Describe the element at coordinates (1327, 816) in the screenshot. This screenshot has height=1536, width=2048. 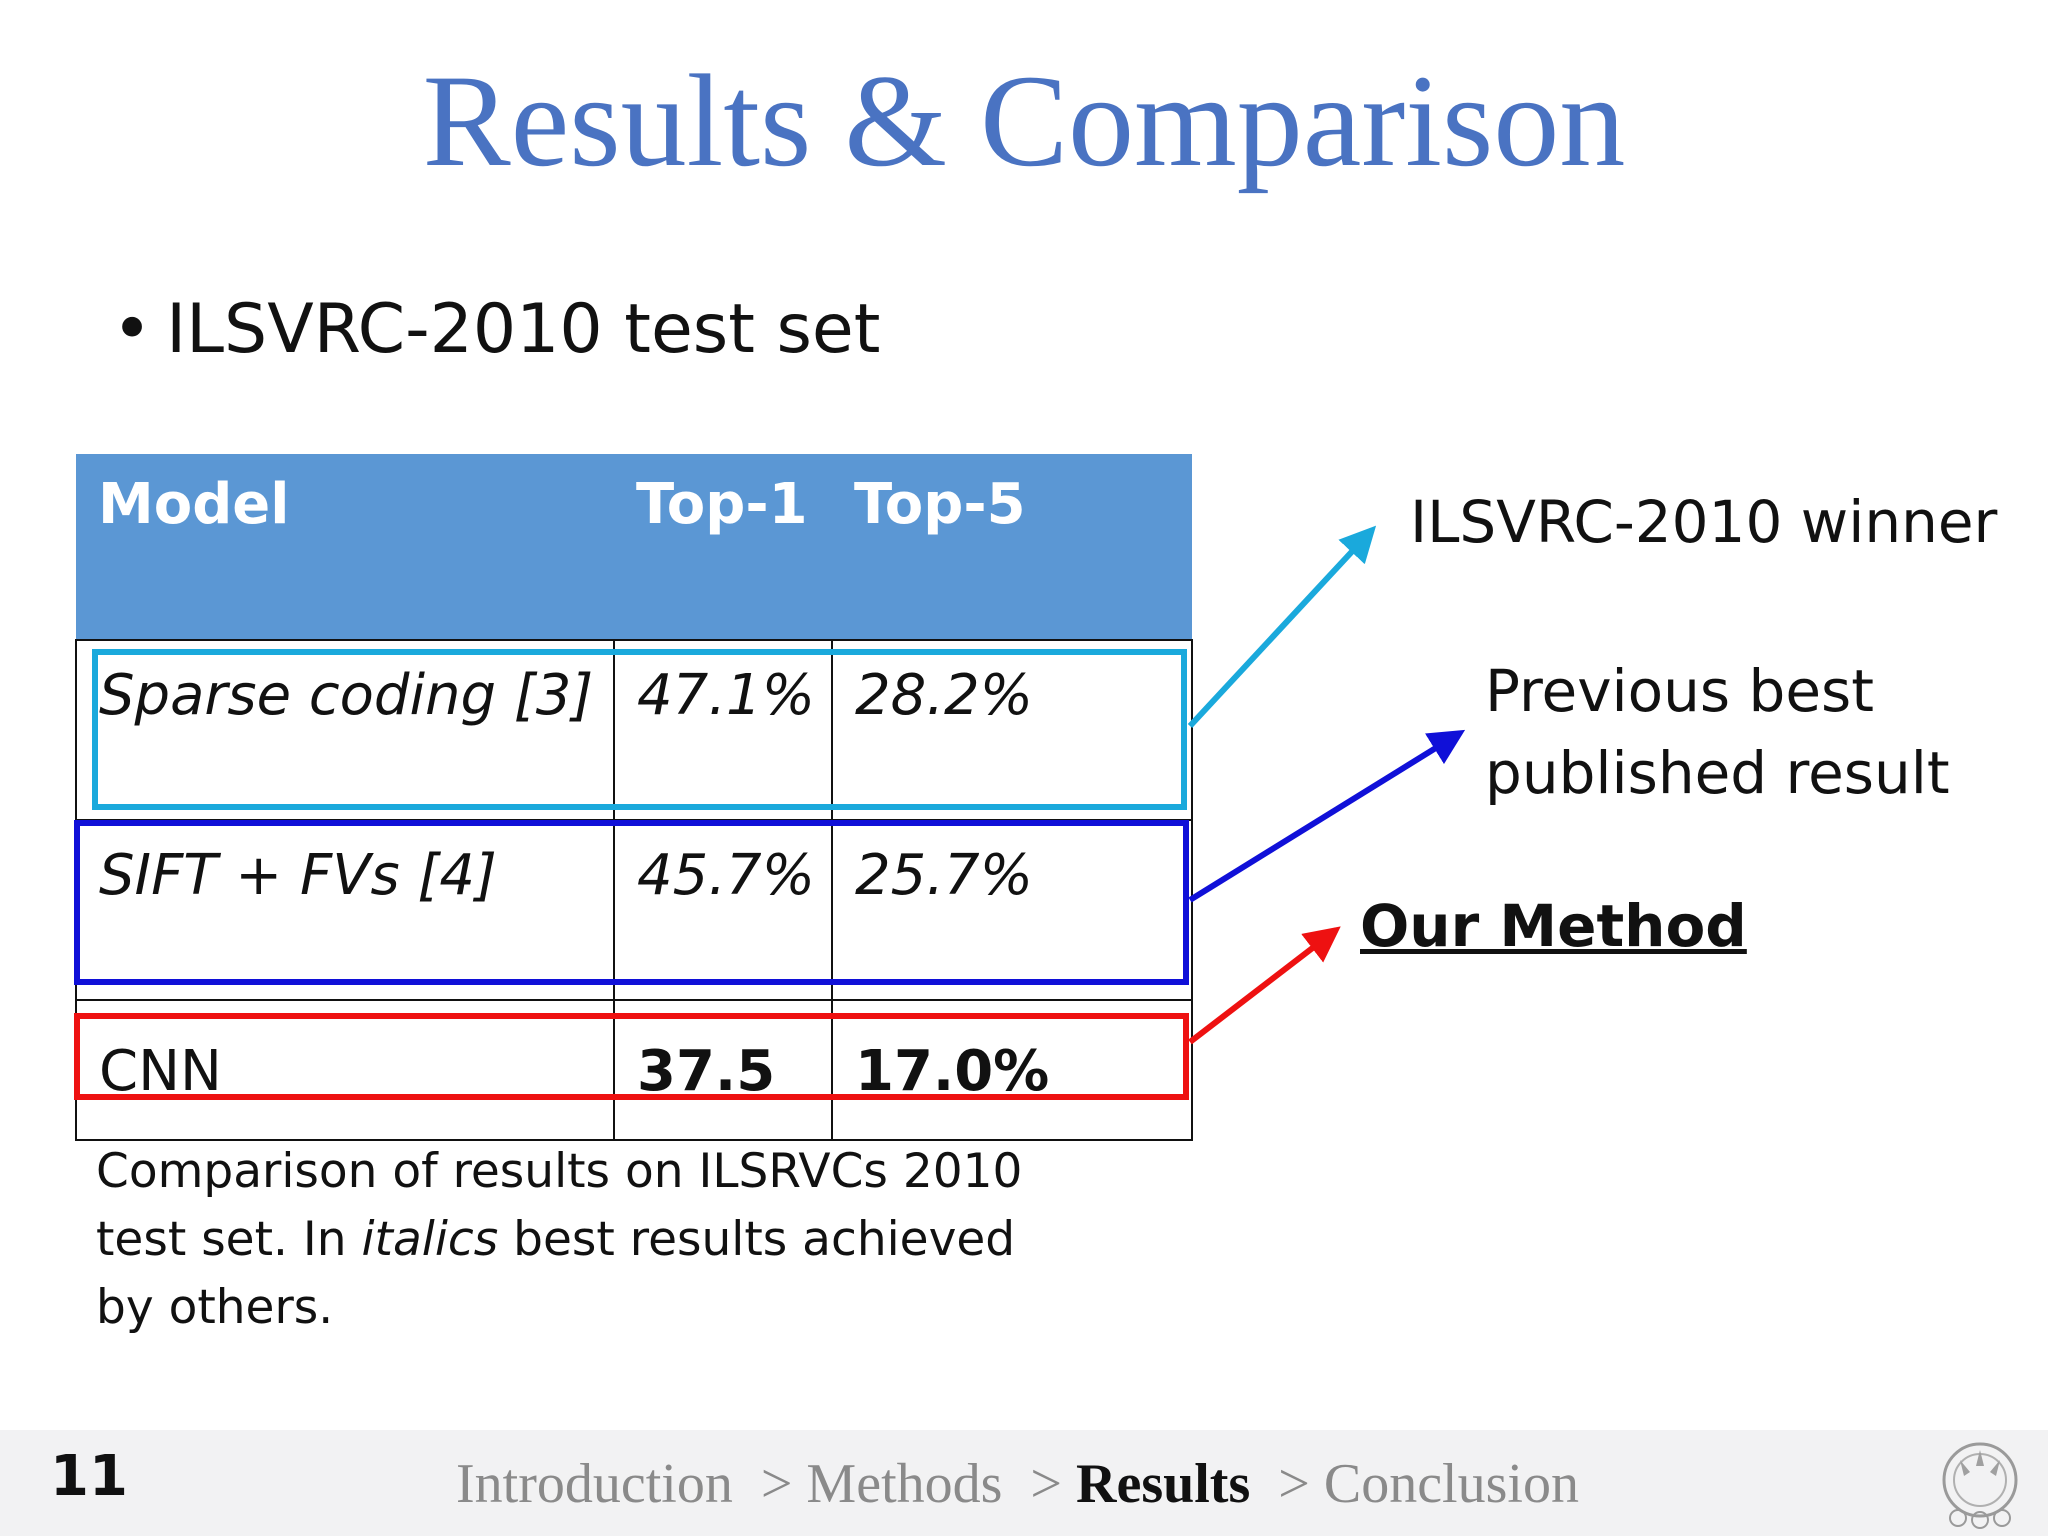
I see `previous-best-arrow` at that location.